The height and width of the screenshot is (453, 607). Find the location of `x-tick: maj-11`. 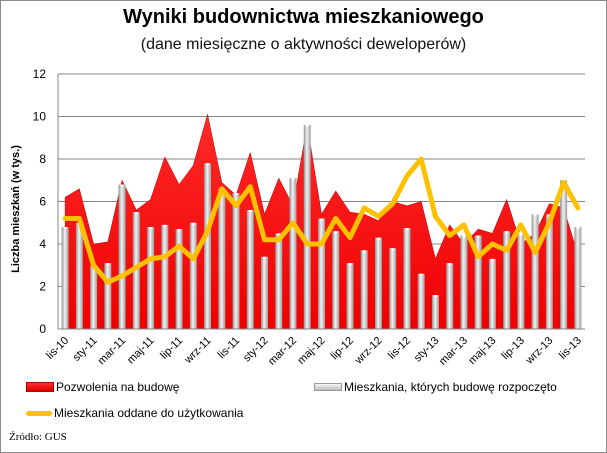

x-tick: maj-11 is located at coordinates (141, 351).